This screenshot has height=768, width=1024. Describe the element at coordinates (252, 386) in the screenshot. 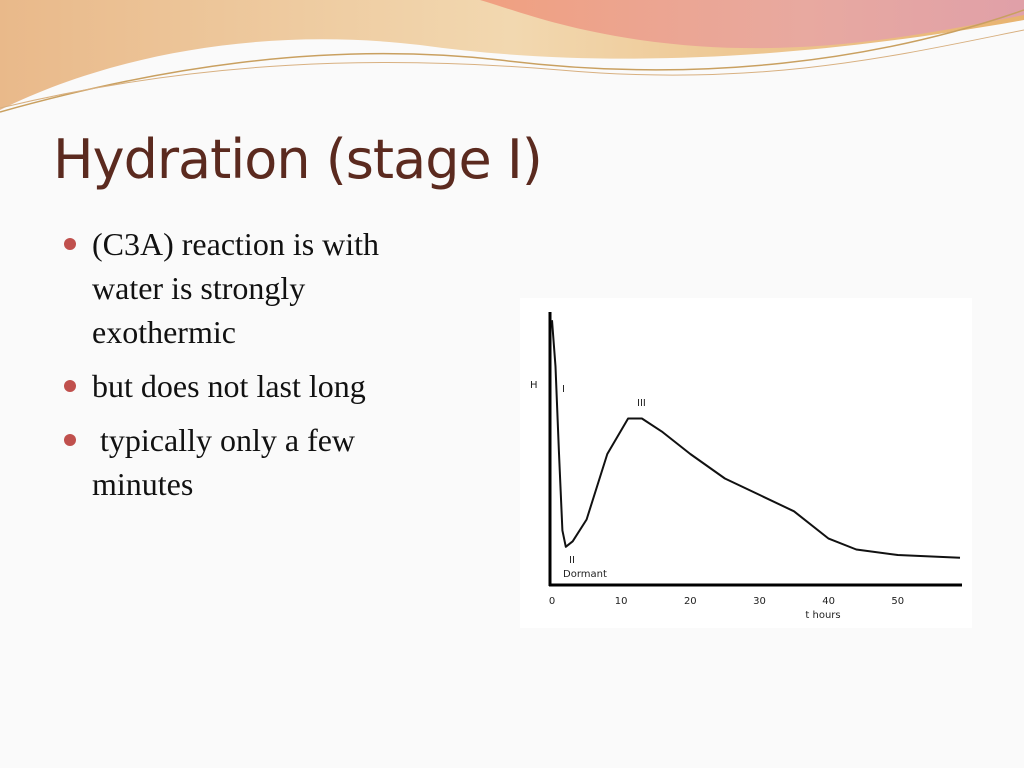

I see `bullet: but does not last long` at that location.